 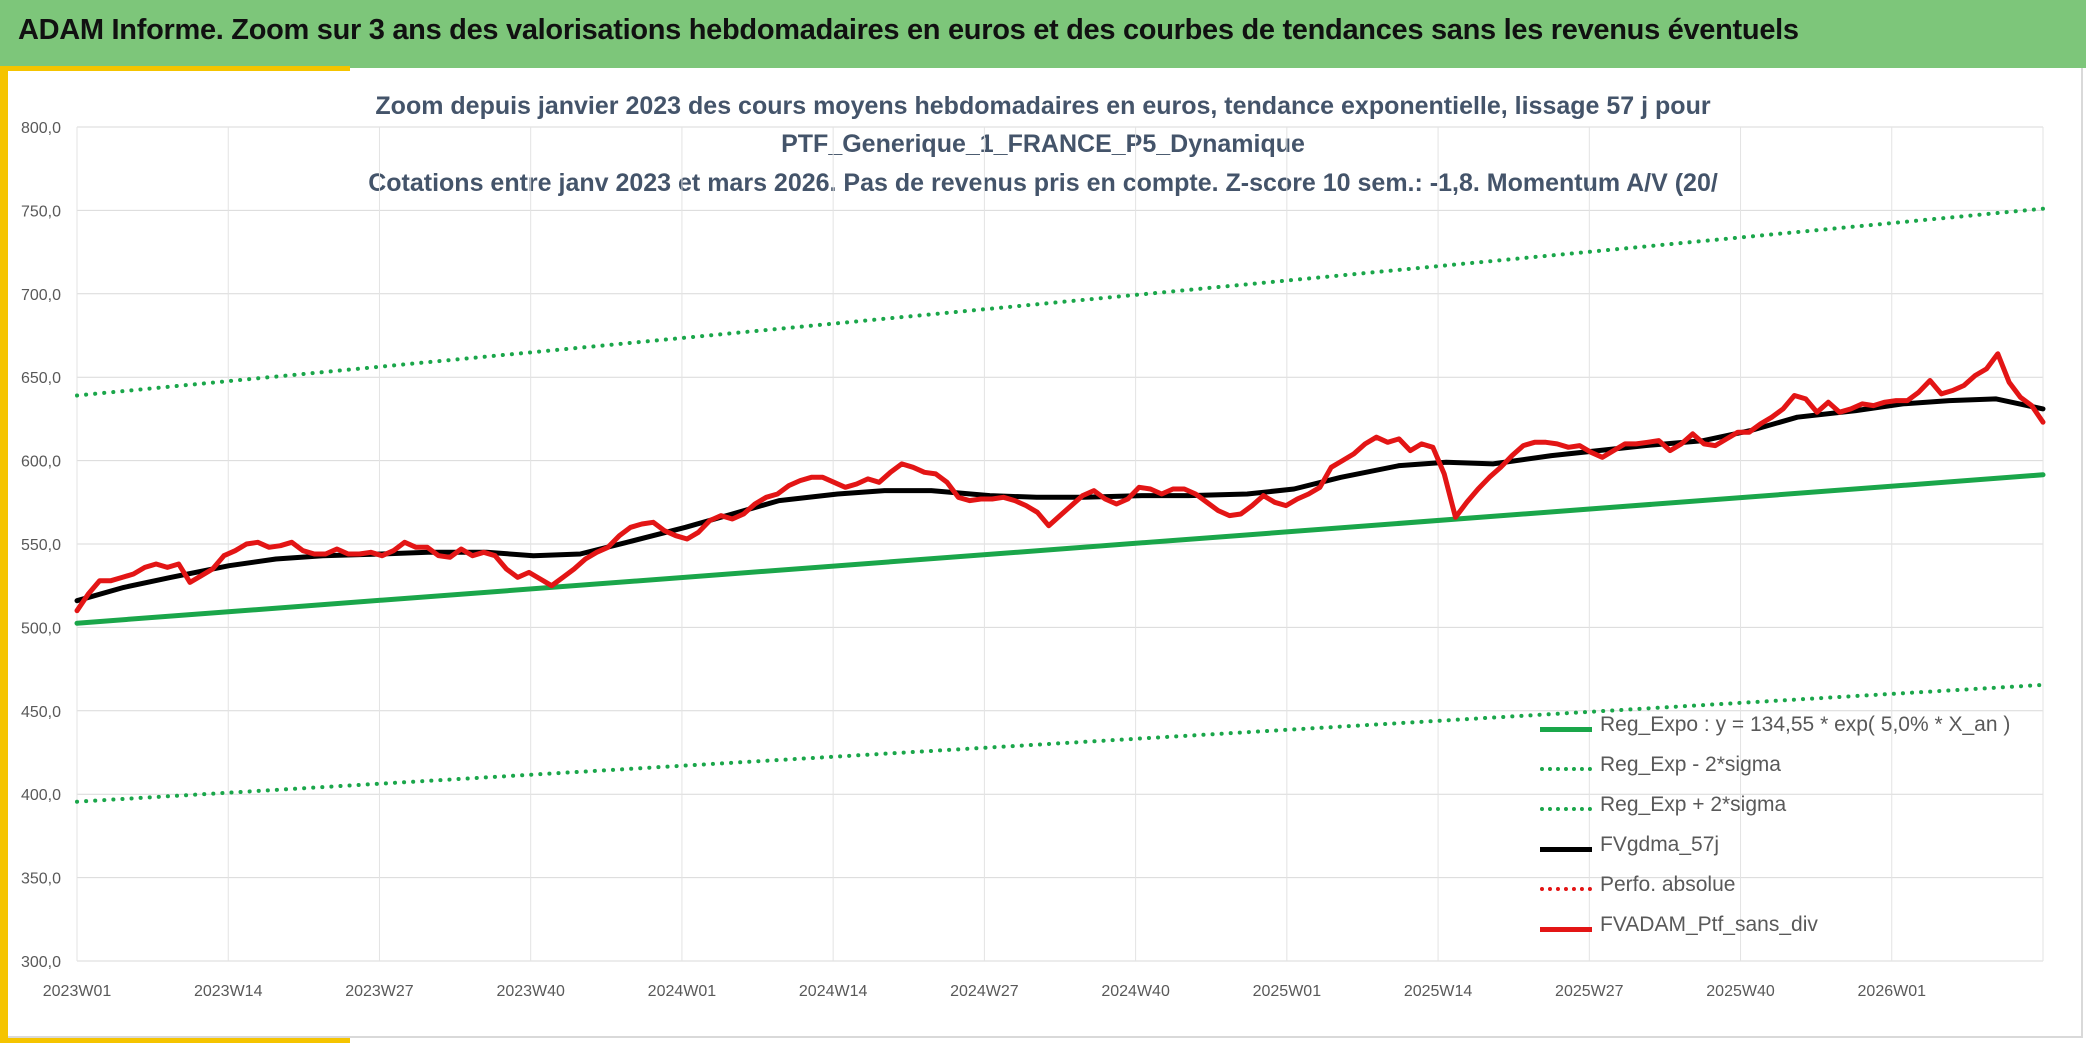 What do you see at coordinates (1810, 808) in the screenshot?
I see `legend-item: Reg_Exp + 2*sigma` at bounding box center [1810, 808].